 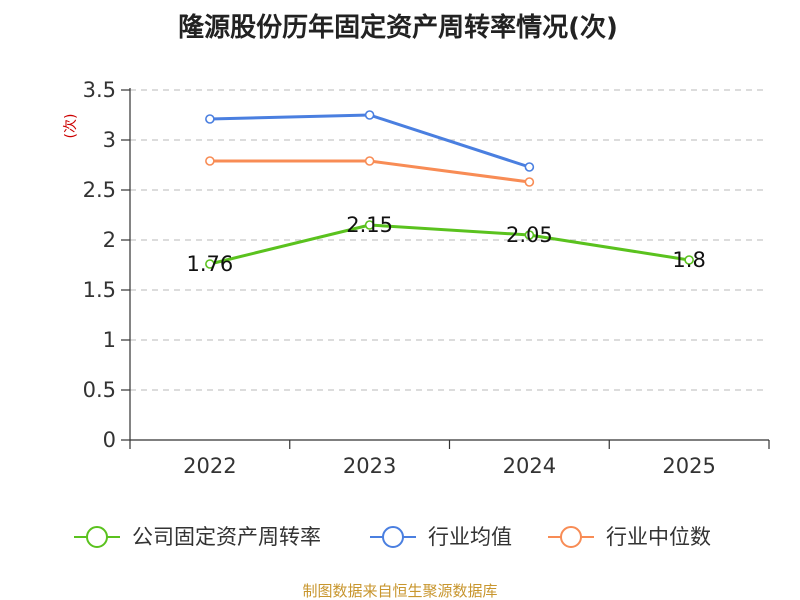 I want to click on legend-item: 行业中位数, so click(x=629, y=537).